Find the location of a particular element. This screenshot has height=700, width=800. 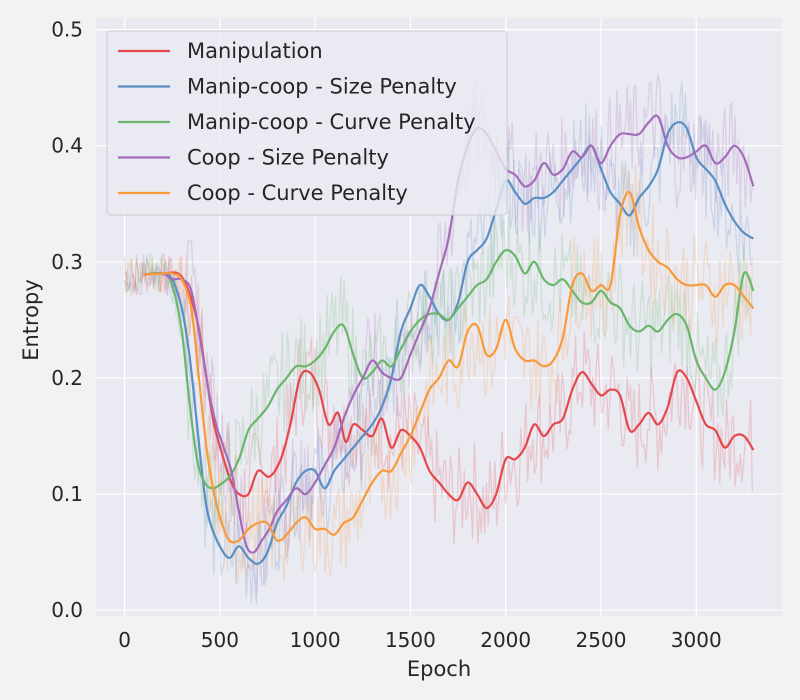

x-tick-label: 1000 is located at coordinates (315, 640).